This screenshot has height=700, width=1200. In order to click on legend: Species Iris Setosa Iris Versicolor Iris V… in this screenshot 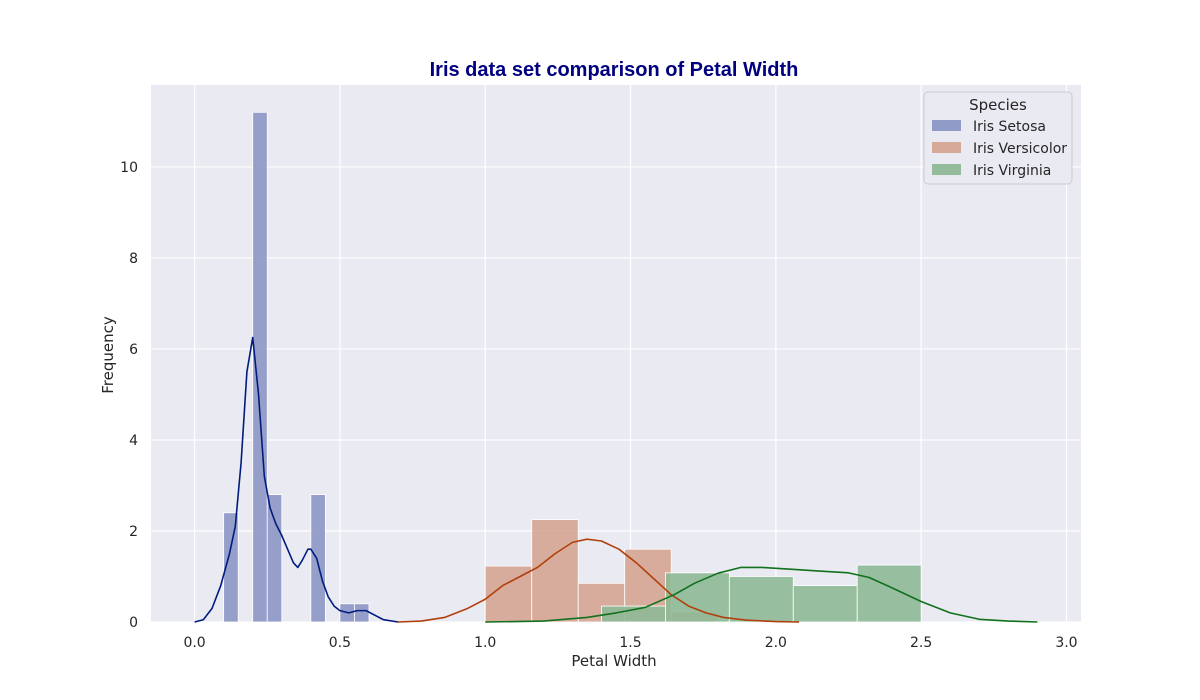, I will do `click(998, 138)`.